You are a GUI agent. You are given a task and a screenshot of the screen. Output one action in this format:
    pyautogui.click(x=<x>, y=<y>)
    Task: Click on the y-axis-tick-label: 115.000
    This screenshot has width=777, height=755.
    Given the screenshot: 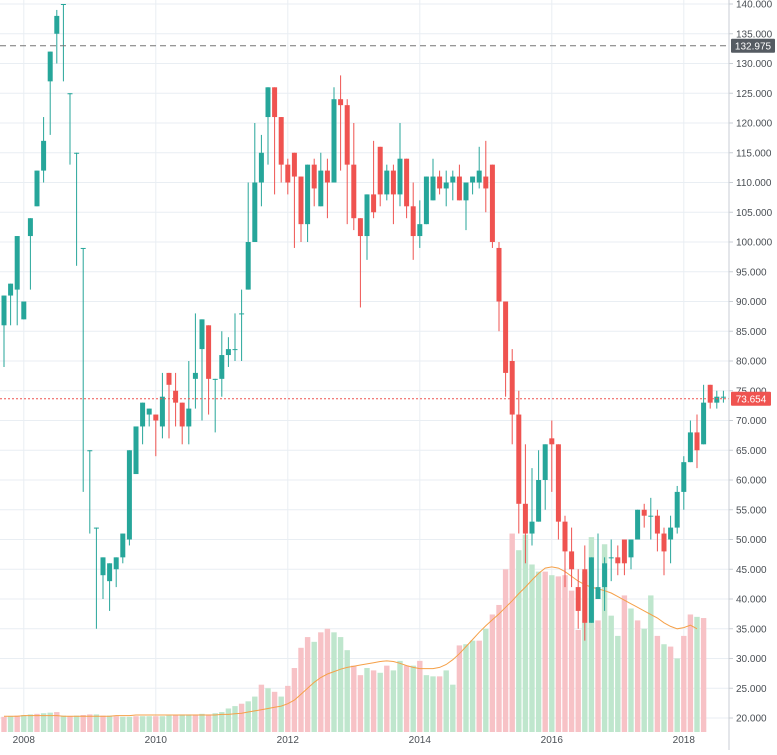 What is the action you would take?
    pyautogui.click(x=754, y=153)
    